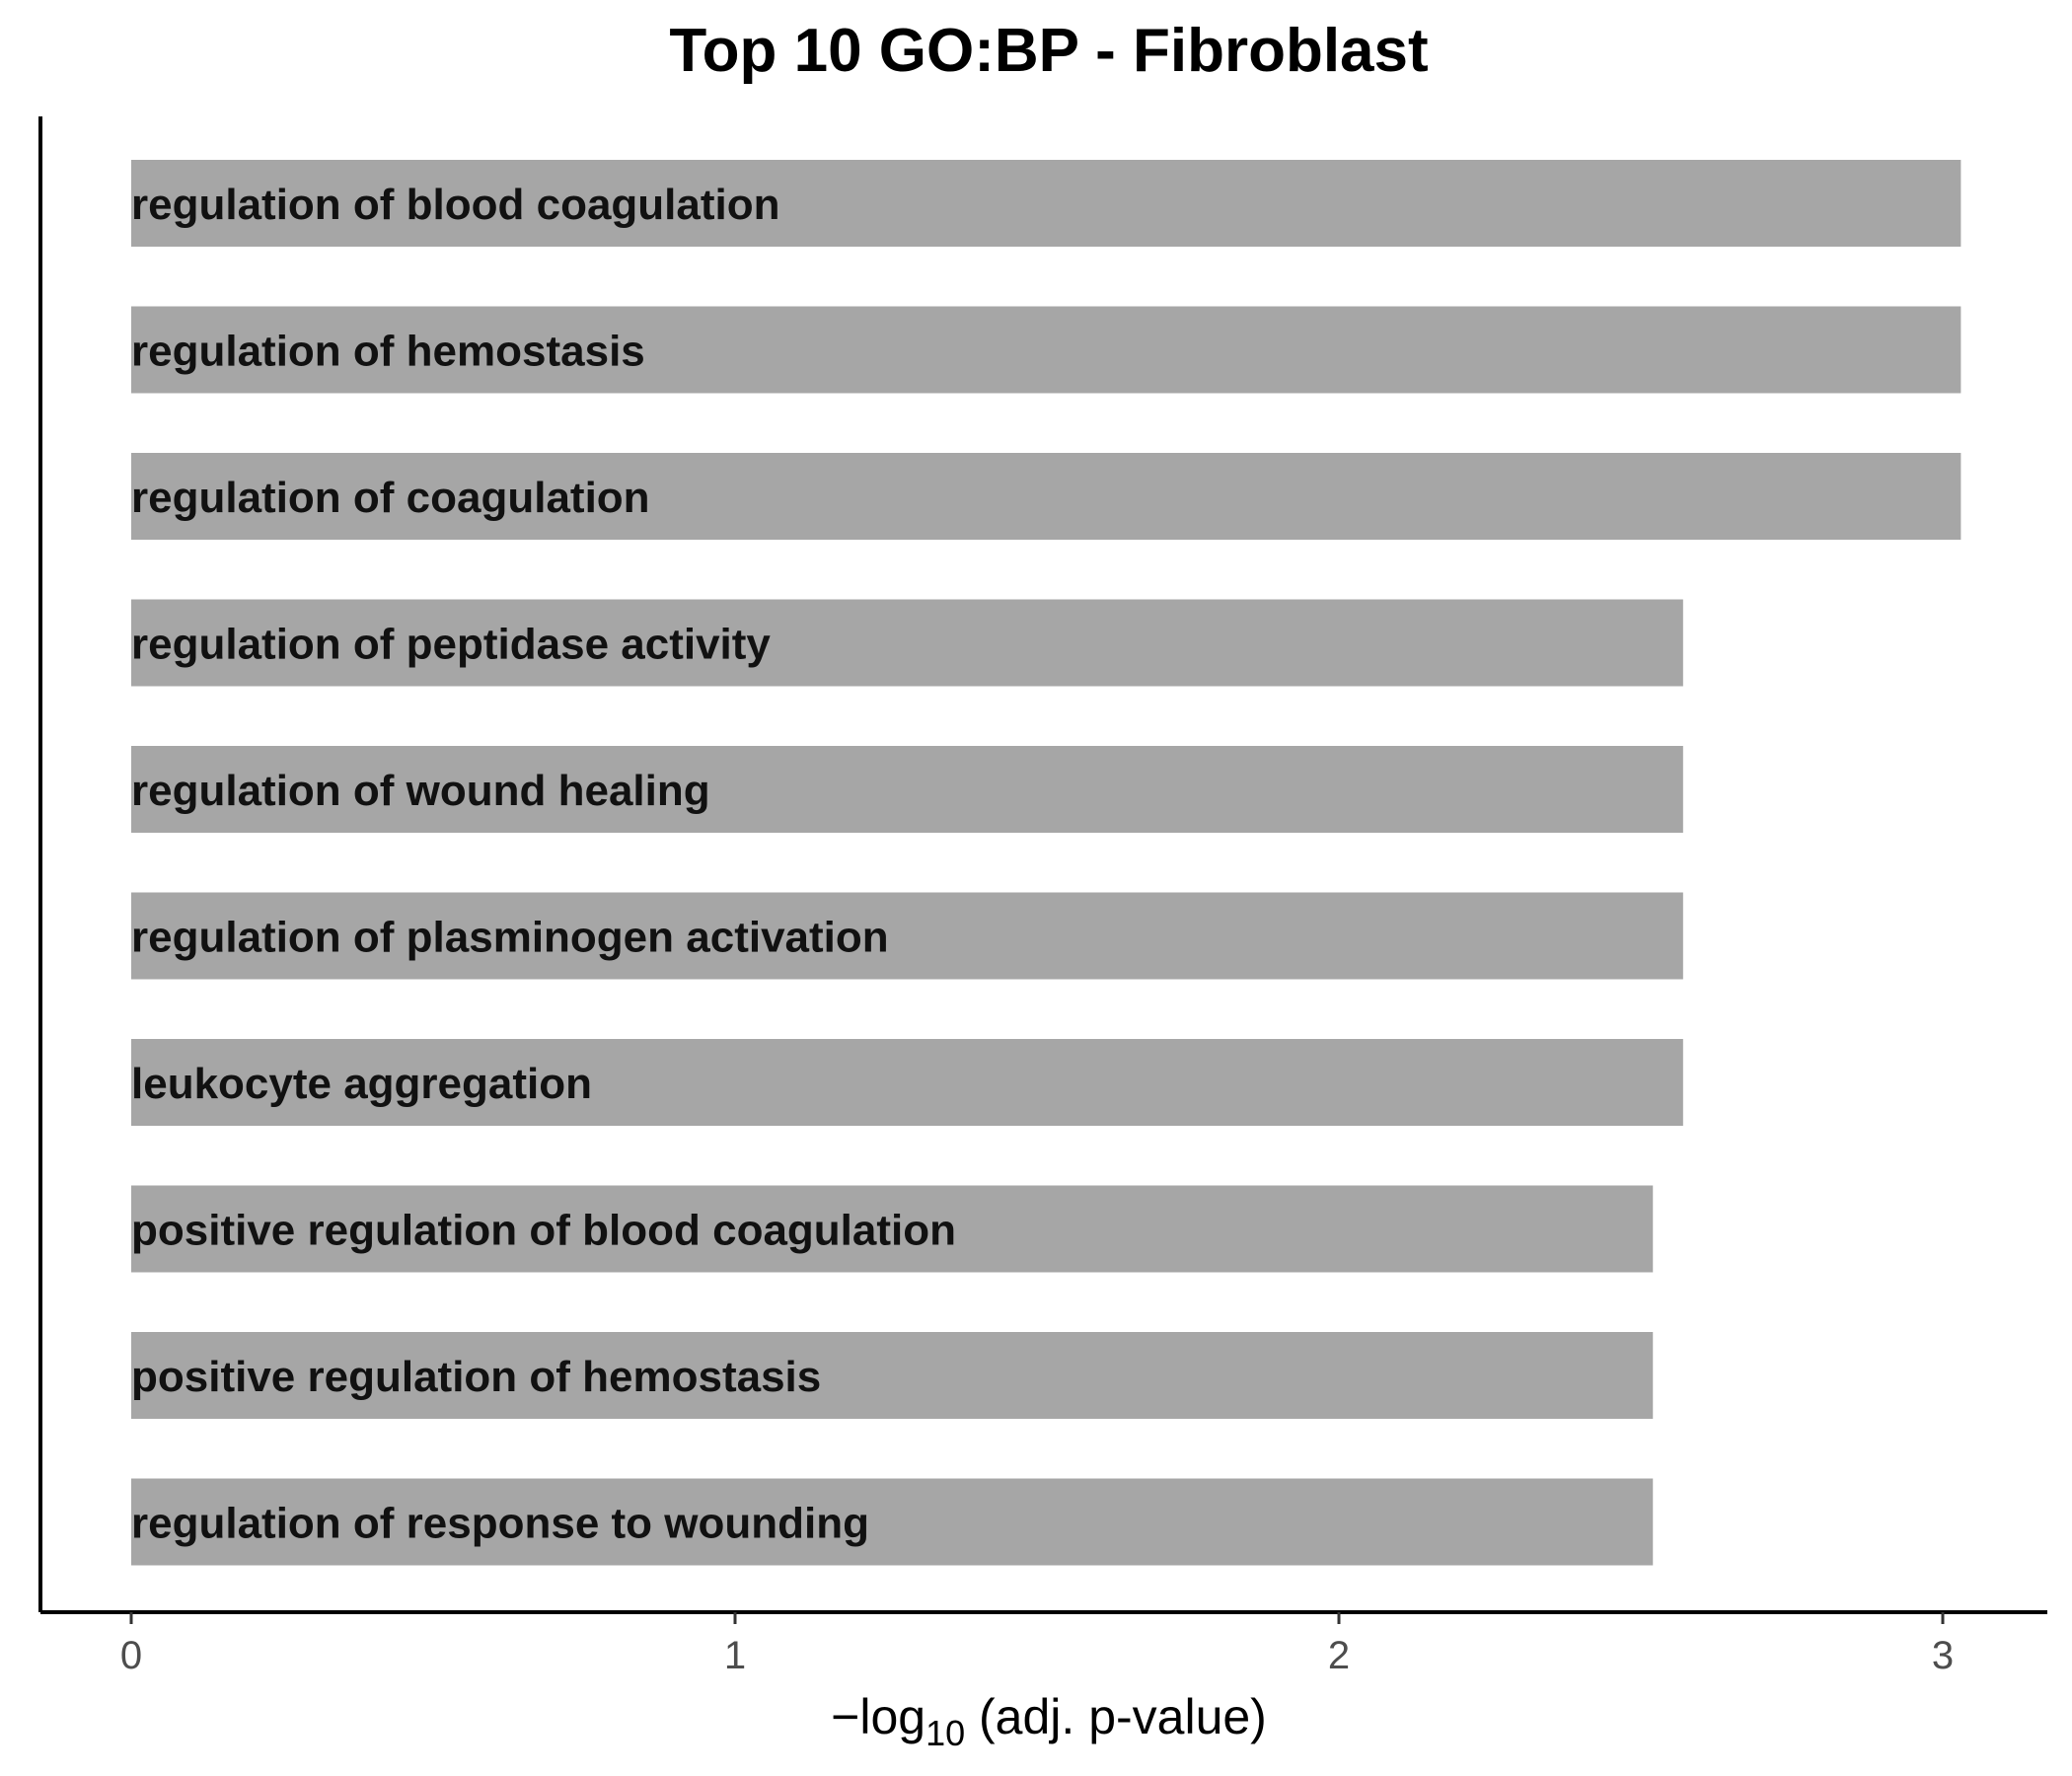 This screenshot has height=1776, width=2072. I want to click on x-tick-label-2: 2, so click(1339, 1655).